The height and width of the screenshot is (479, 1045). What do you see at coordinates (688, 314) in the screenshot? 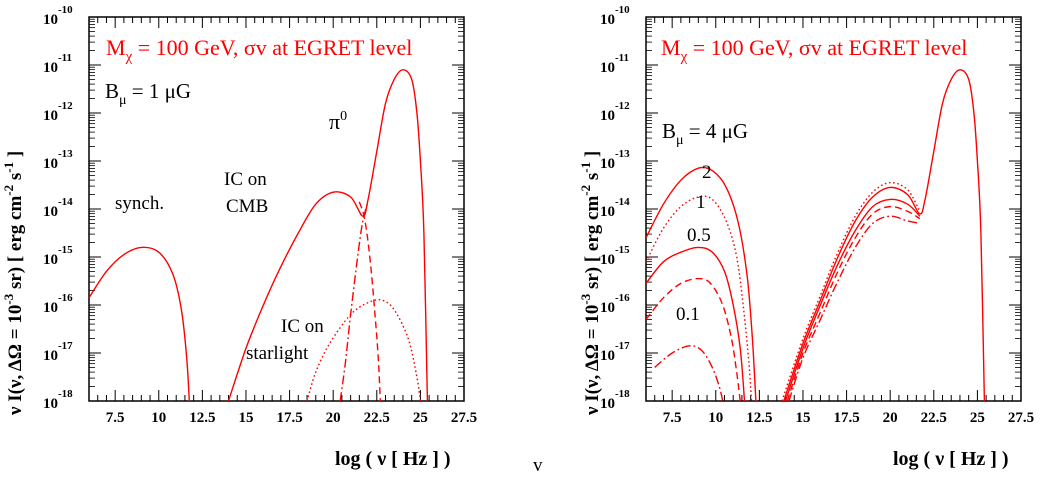
I see `right-annotation-0-1: 0.1` at bounding box center [688, 314].